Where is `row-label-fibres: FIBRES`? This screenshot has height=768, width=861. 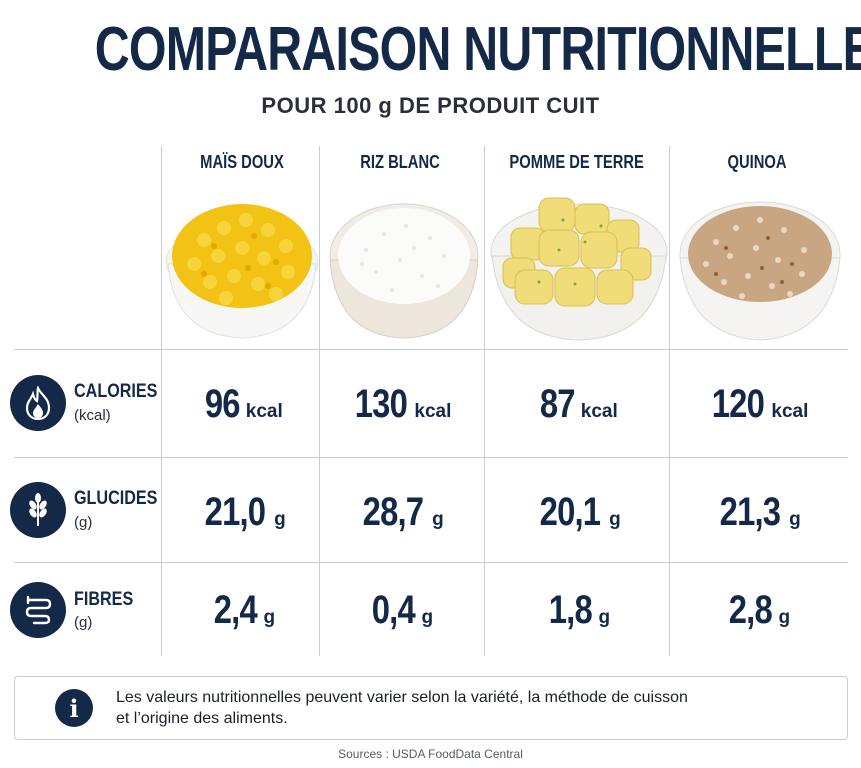 row-label-fibres: FIBRES is located at coordinates (104, 599).